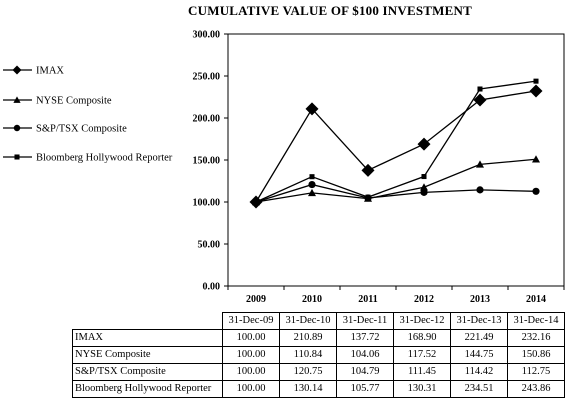  I want to click on x-tick-label: 2013, so click(480, 299).